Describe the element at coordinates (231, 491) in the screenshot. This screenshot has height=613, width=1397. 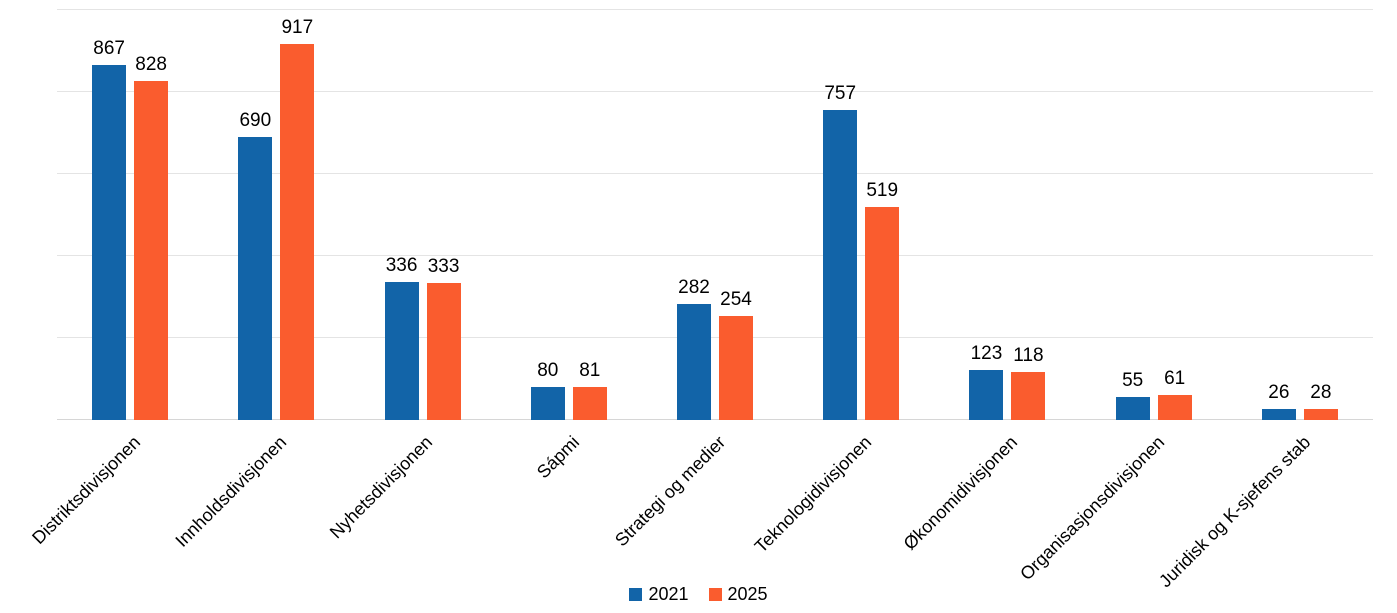
I see `category-label: Innholdsdivisjonen` at that location.